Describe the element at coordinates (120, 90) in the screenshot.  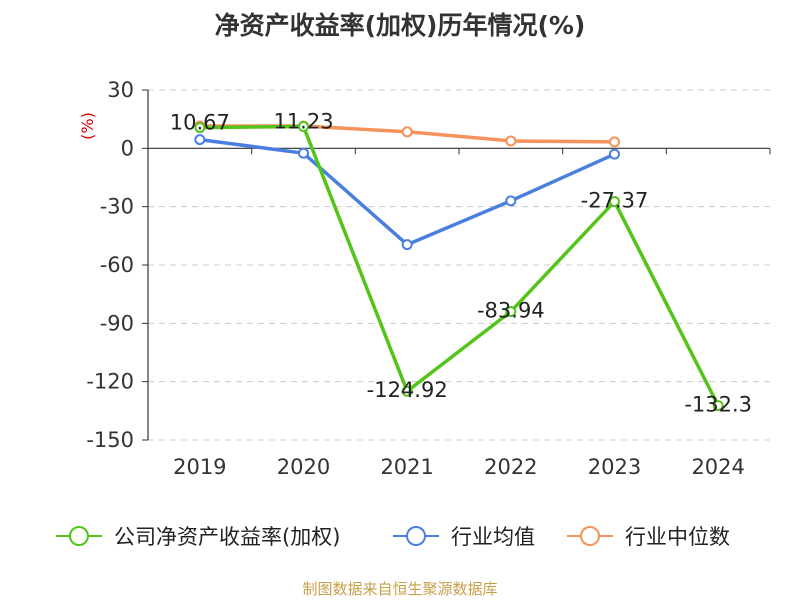
I see `y-tick-label-0: 30` at that location.